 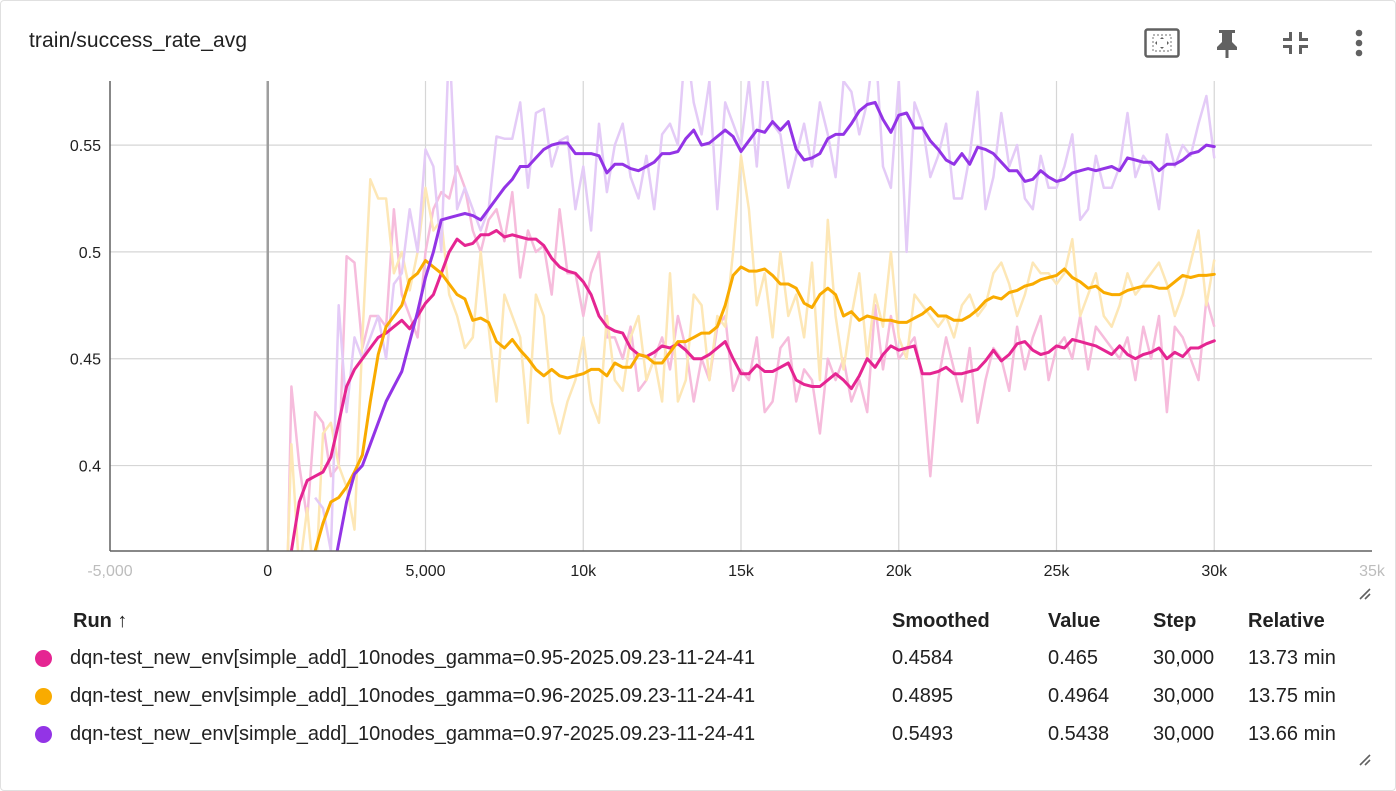 I want to click on x-tick-label: 30k, so click(x=1214, y=571).